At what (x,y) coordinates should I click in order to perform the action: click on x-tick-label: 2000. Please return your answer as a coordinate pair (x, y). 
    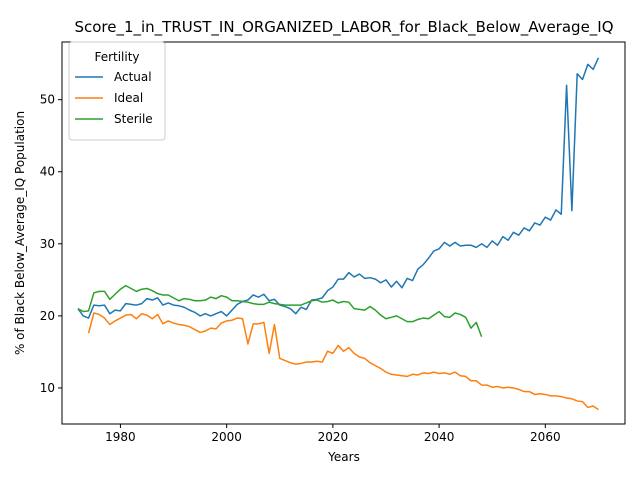
    Looking at the image, I should click on (226, 437).